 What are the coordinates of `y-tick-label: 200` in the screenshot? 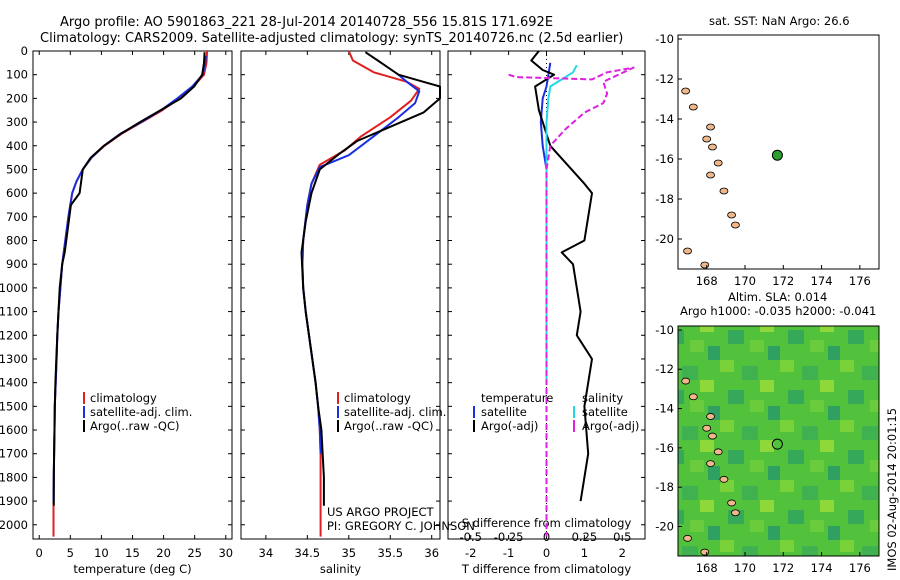 It's located at (17, 98).